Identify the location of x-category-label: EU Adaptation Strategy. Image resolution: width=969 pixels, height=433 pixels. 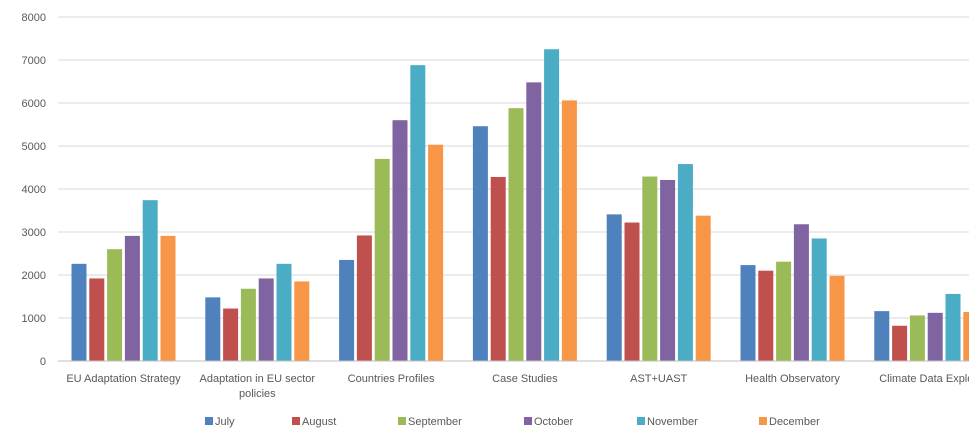
(123, 379).